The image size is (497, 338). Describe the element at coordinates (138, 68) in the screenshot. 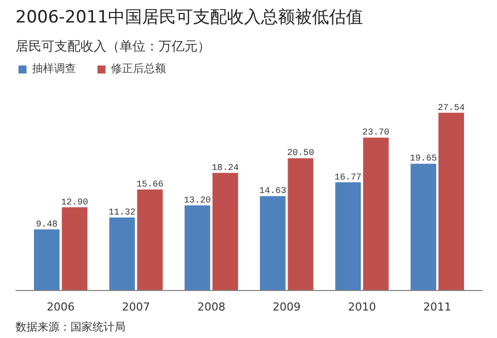

I see `legend-label: 修正后总额` at that location.